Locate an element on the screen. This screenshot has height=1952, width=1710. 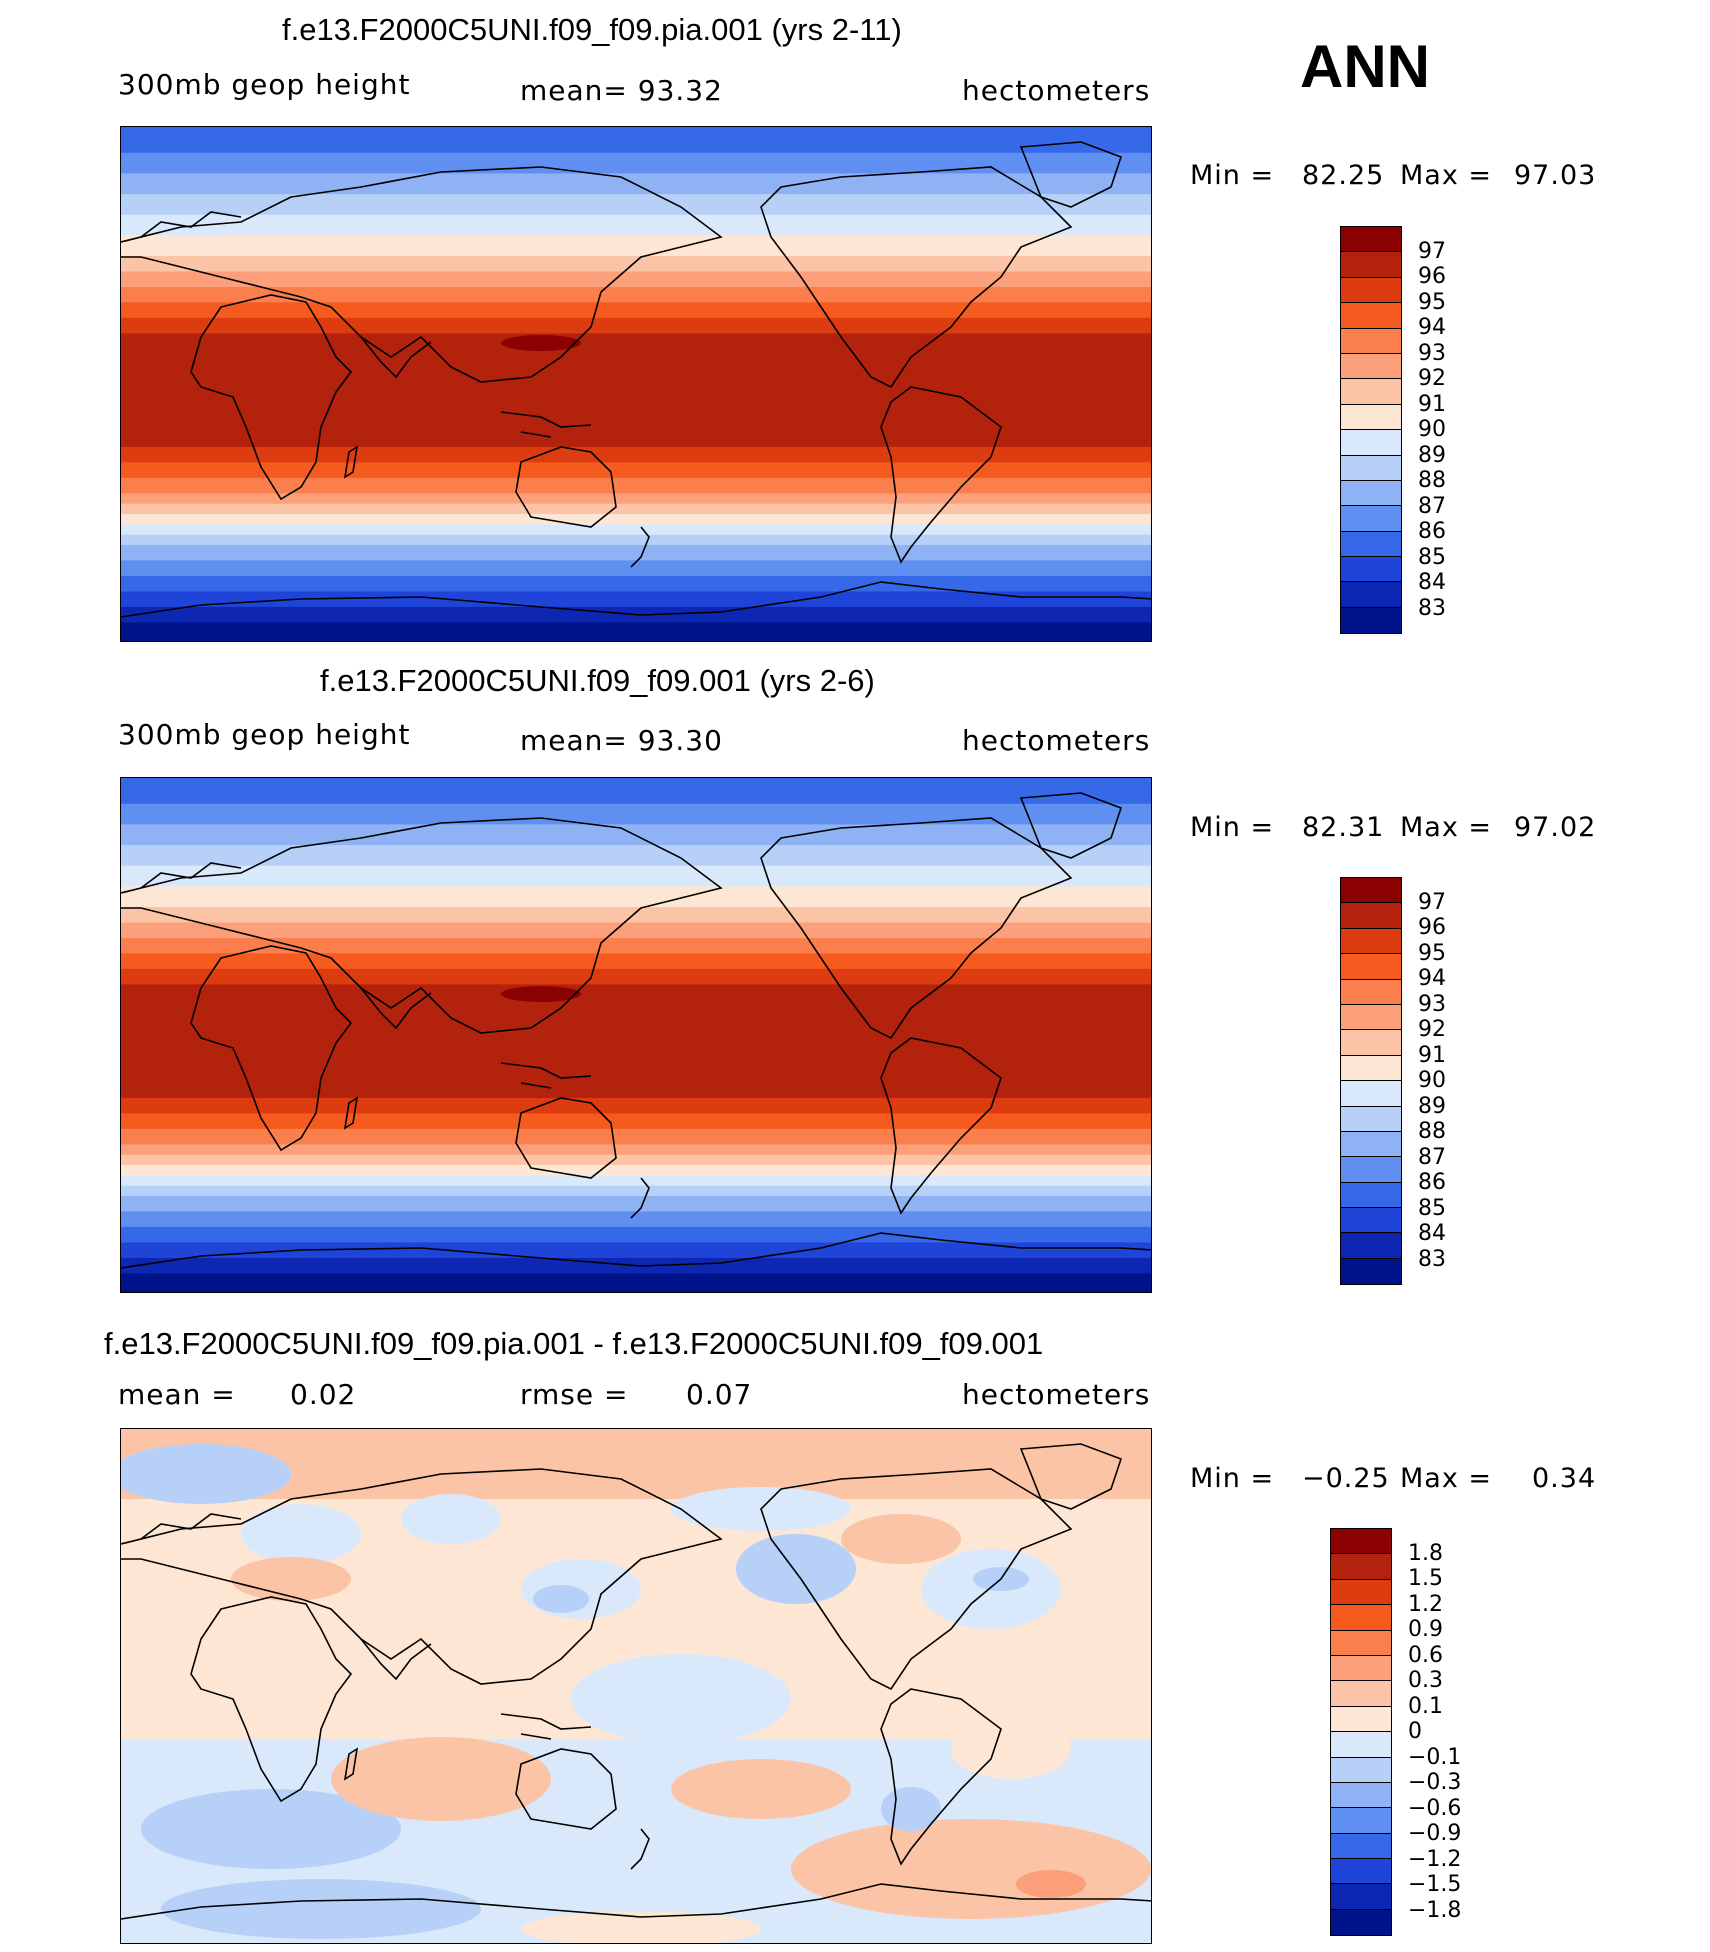
panel3-max-value: 0.34 is located at coordinates (1564, 1478).